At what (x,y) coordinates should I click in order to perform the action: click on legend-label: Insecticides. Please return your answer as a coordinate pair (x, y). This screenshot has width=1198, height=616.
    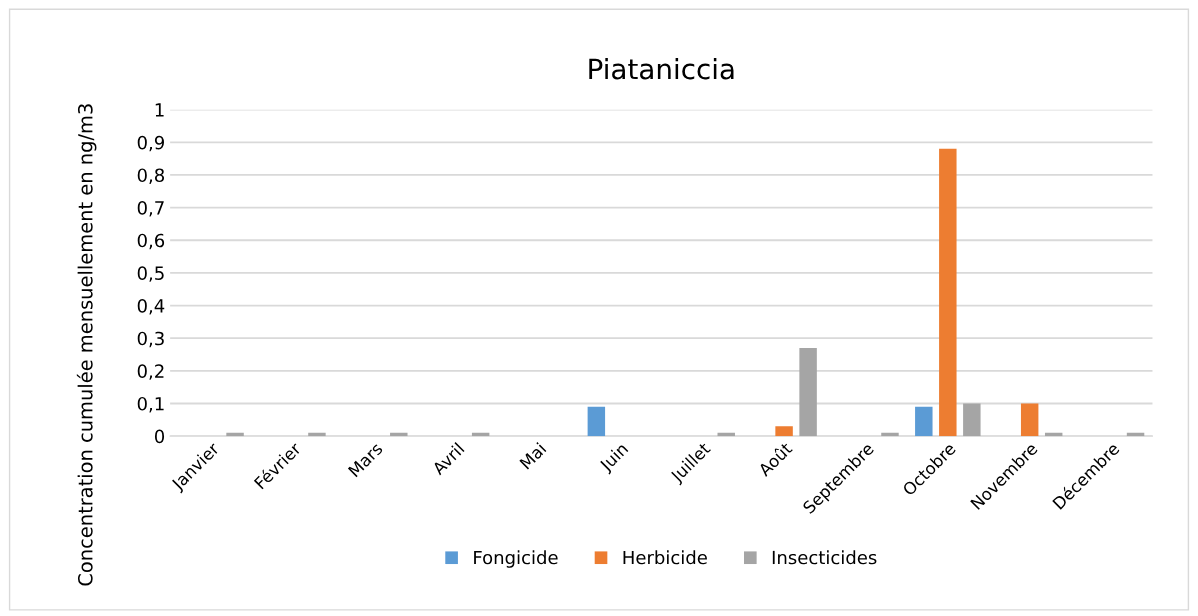
    Looking at the image, I should click on (824, 557).